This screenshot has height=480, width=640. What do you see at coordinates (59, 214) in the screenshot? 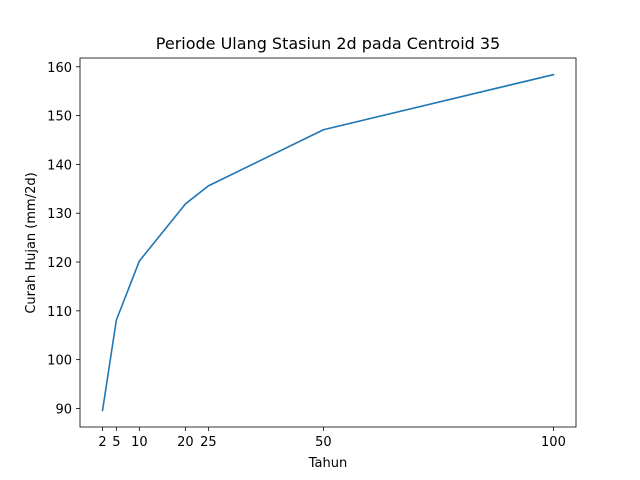
I see `y-tick-label: 130` at bounding box center [59, 214].